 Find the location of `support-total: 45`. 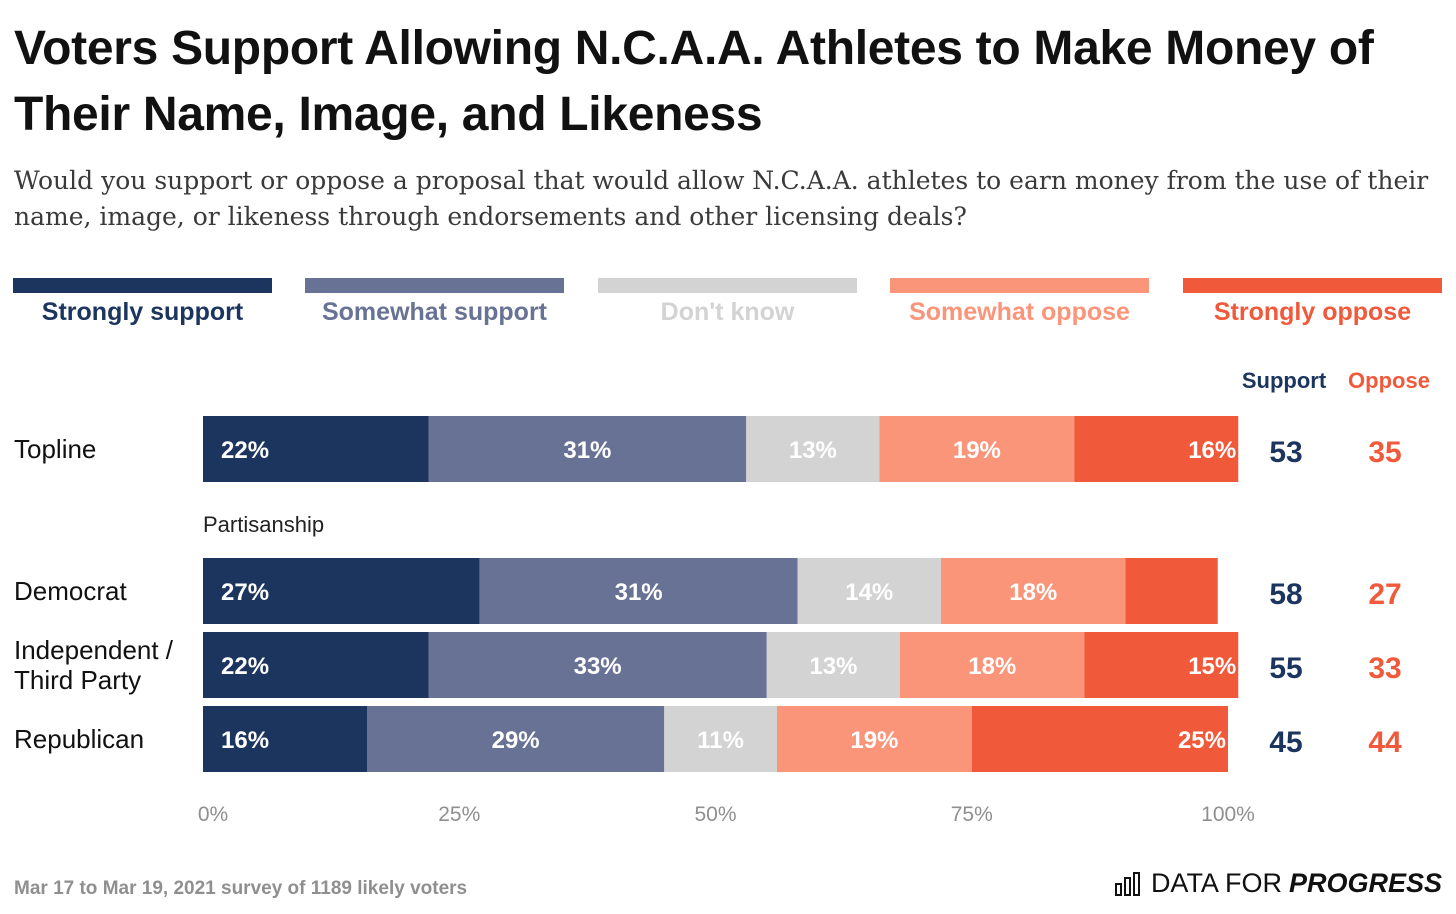

support-total: 45 is located at coordinates (1285, 742).